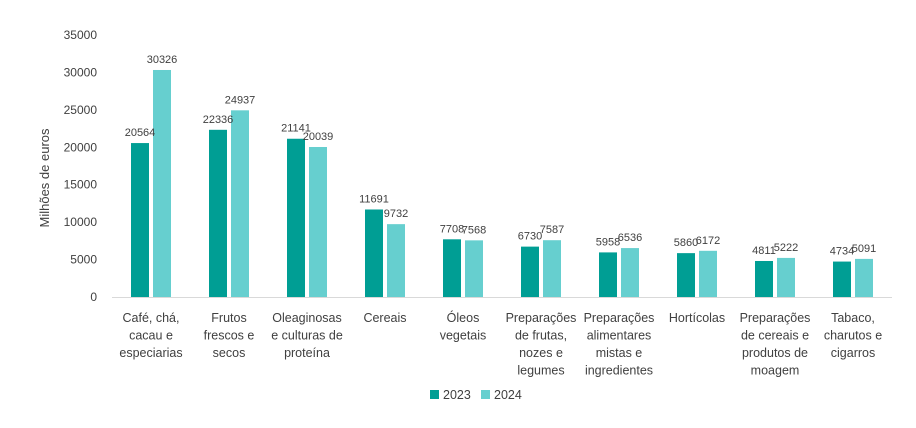 The width and height of the screenshot is (916, 428). What do you see at coordinates (608, 242) in the screenshot?
I see `data-label-2023: 5958` at bounding box center [608, 242].